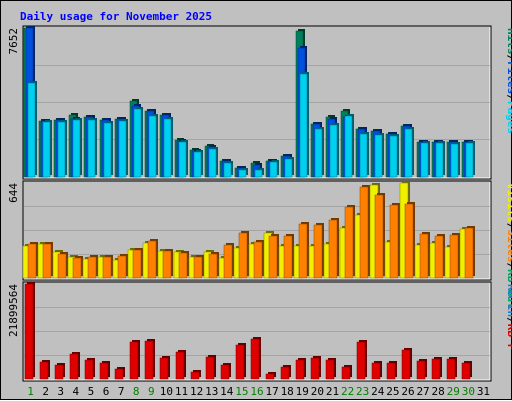 Image resolution: width=512 pixels, height=401 pixels. What do you see at coordinates (302, 391) in the screenshot?
I see `day-label-19: 19` at bounding box center [302, 391].